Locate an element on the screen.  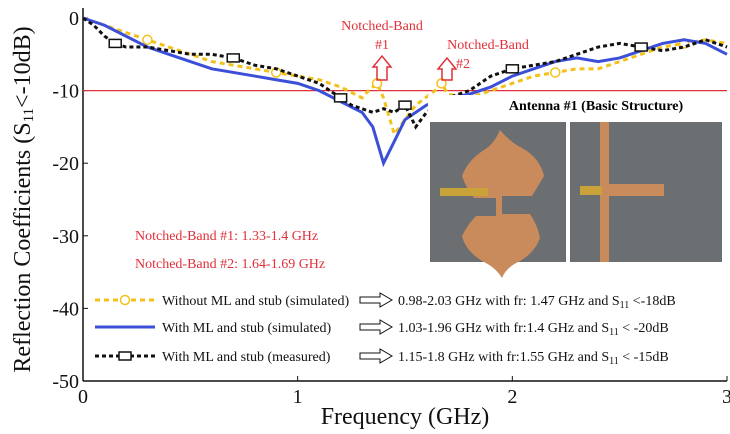
y-axis-label: Reflection Coefficients (S11<-10dB) is located at coordinates (23, 199).